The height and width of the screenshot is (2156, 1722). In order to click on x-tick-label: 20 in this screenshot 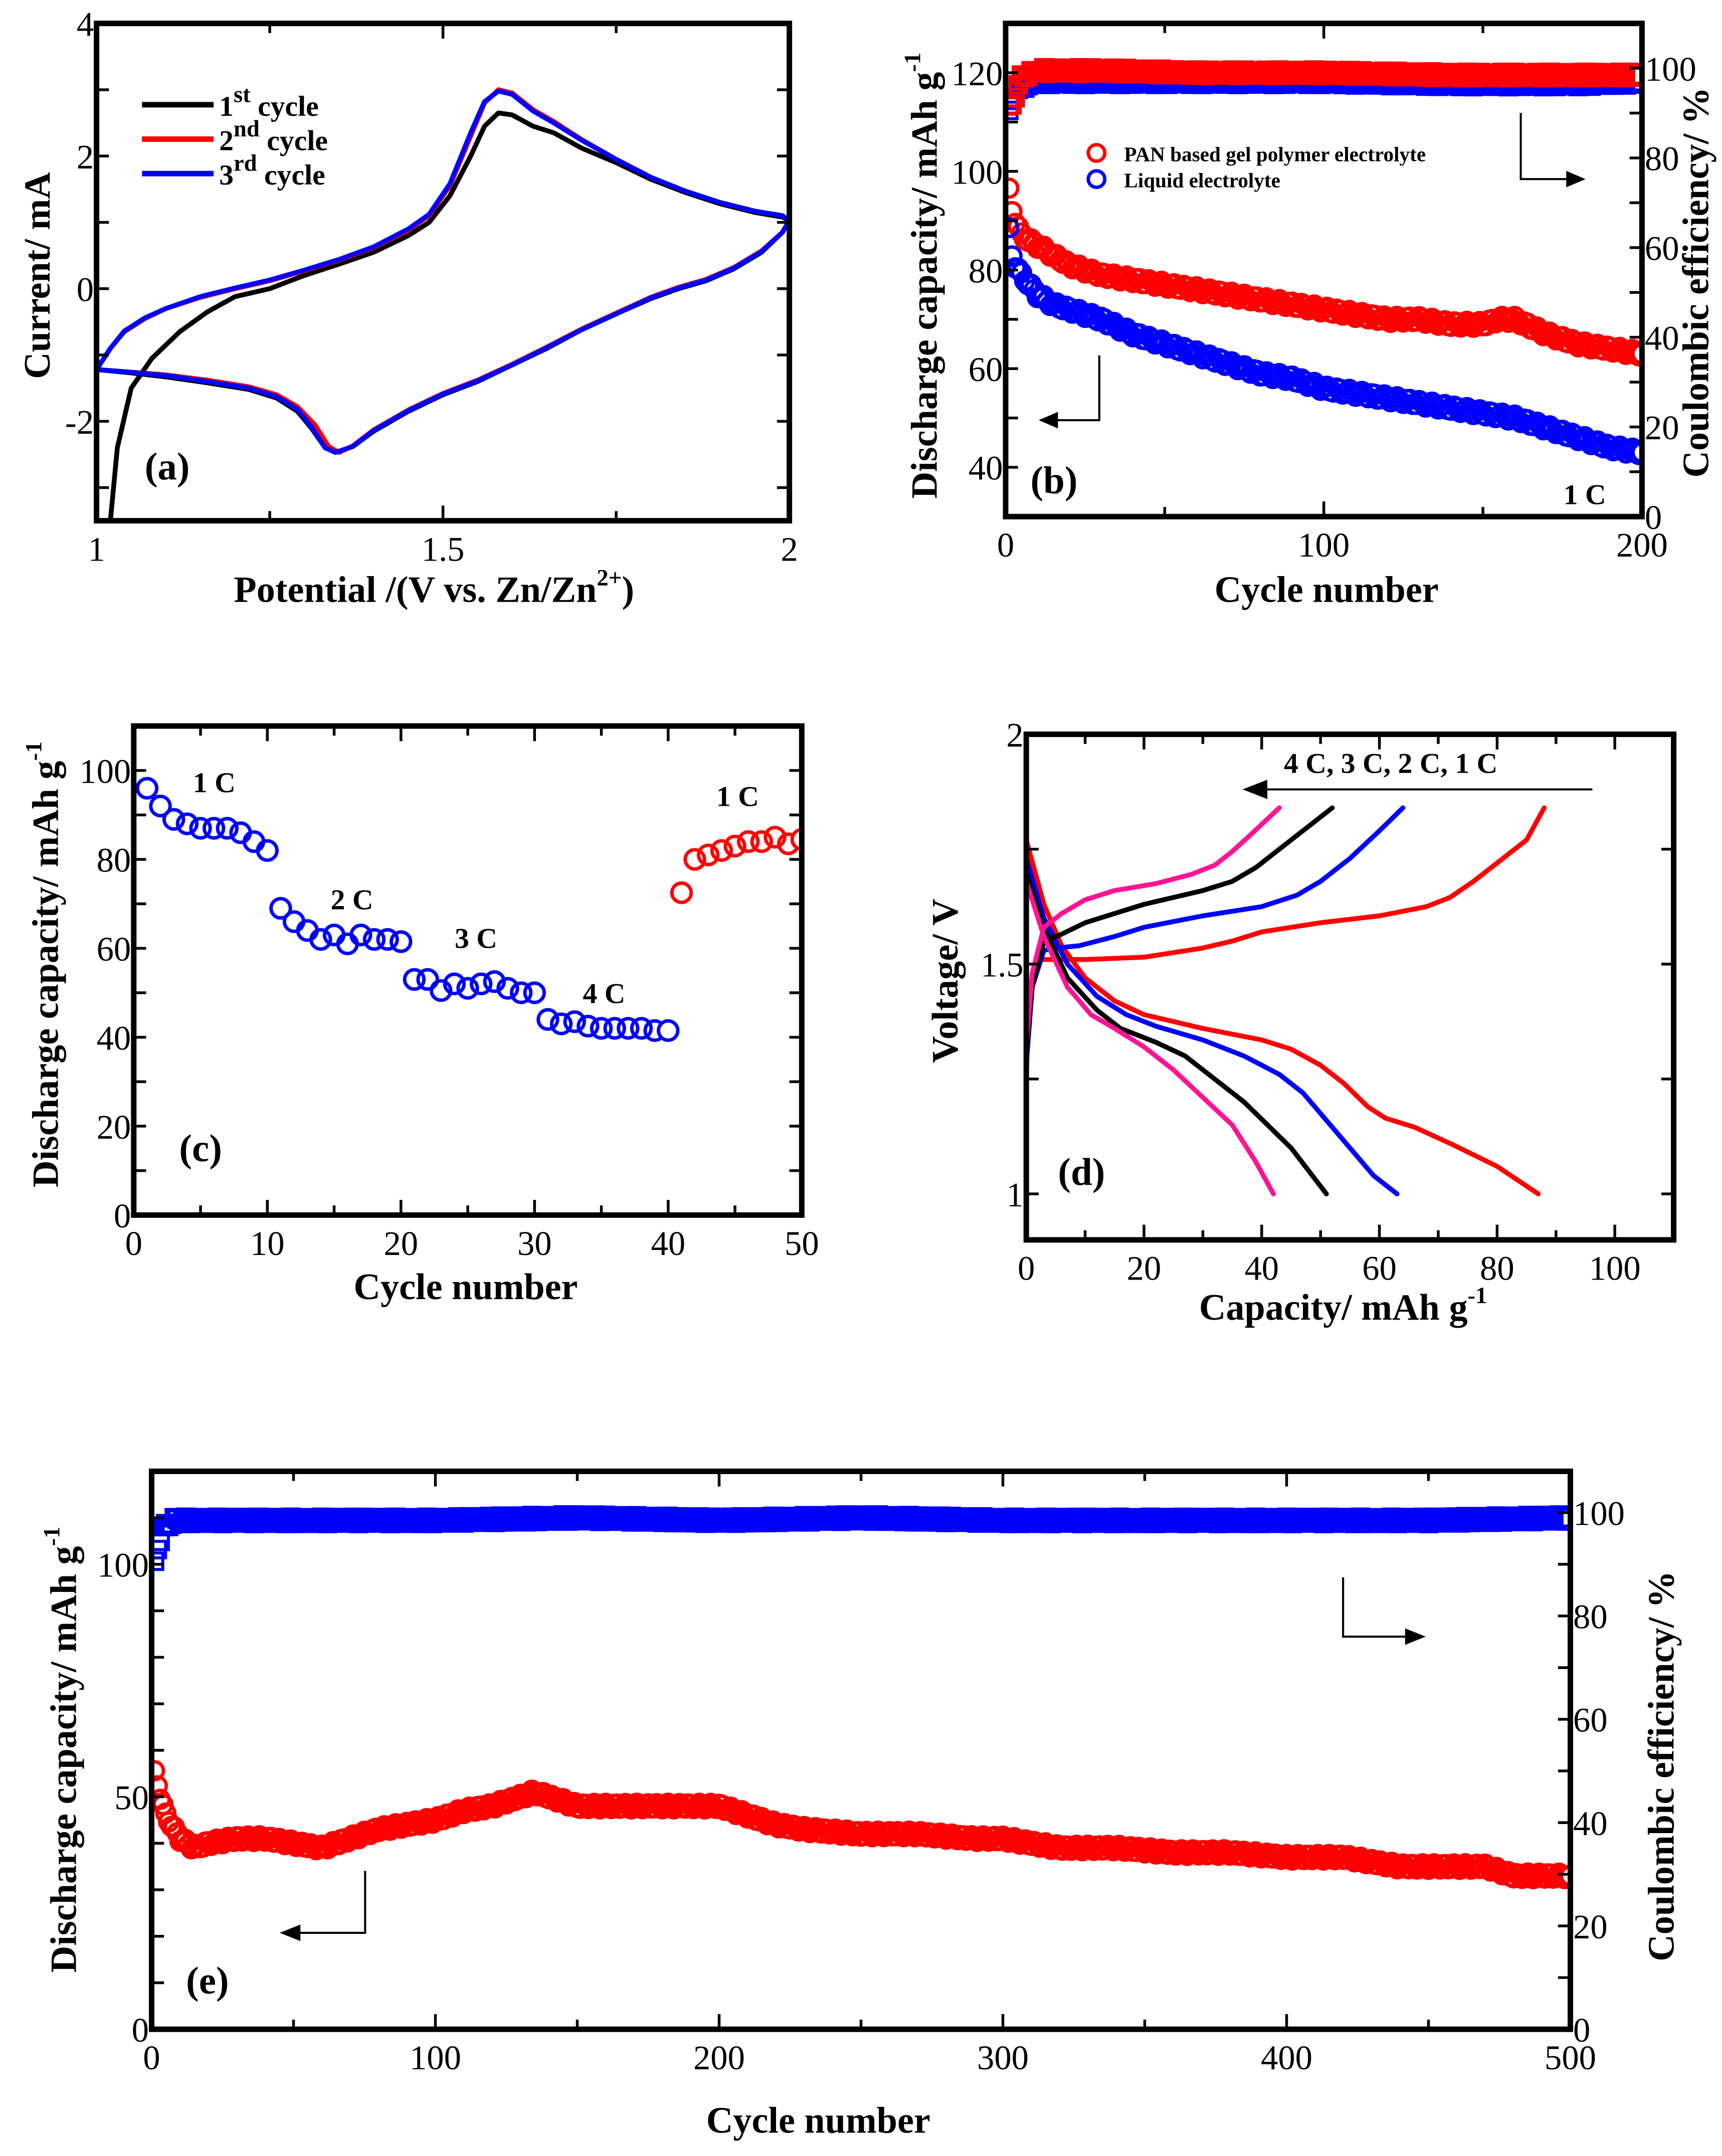, I will do `click(401, 1243)`.